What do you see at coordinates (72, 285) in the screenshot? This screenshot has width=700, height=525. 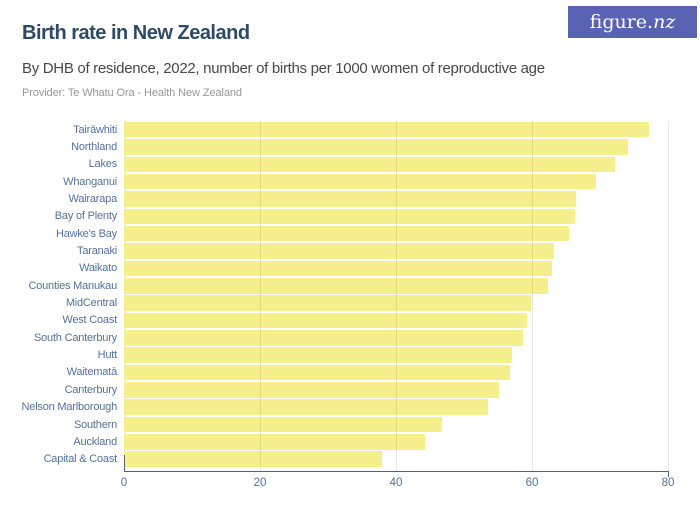 I see `category-label: Counties Manukau` at bounding box center [72, 285].